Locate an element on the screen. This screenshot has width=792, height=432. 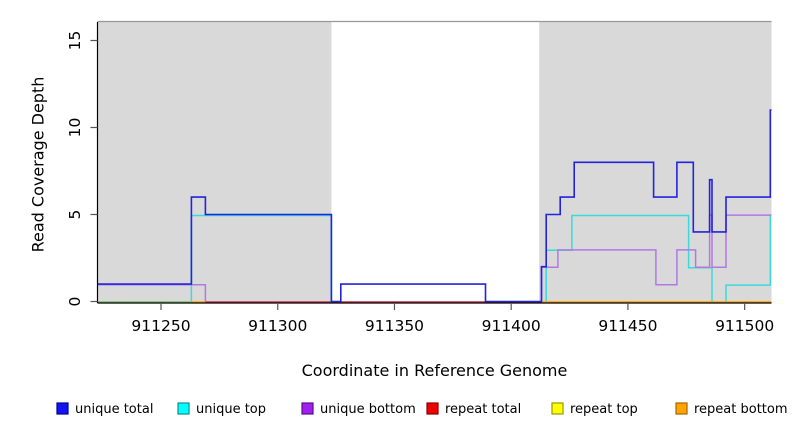
x-tick-label: 911450 is located at coordinates (627, 326).